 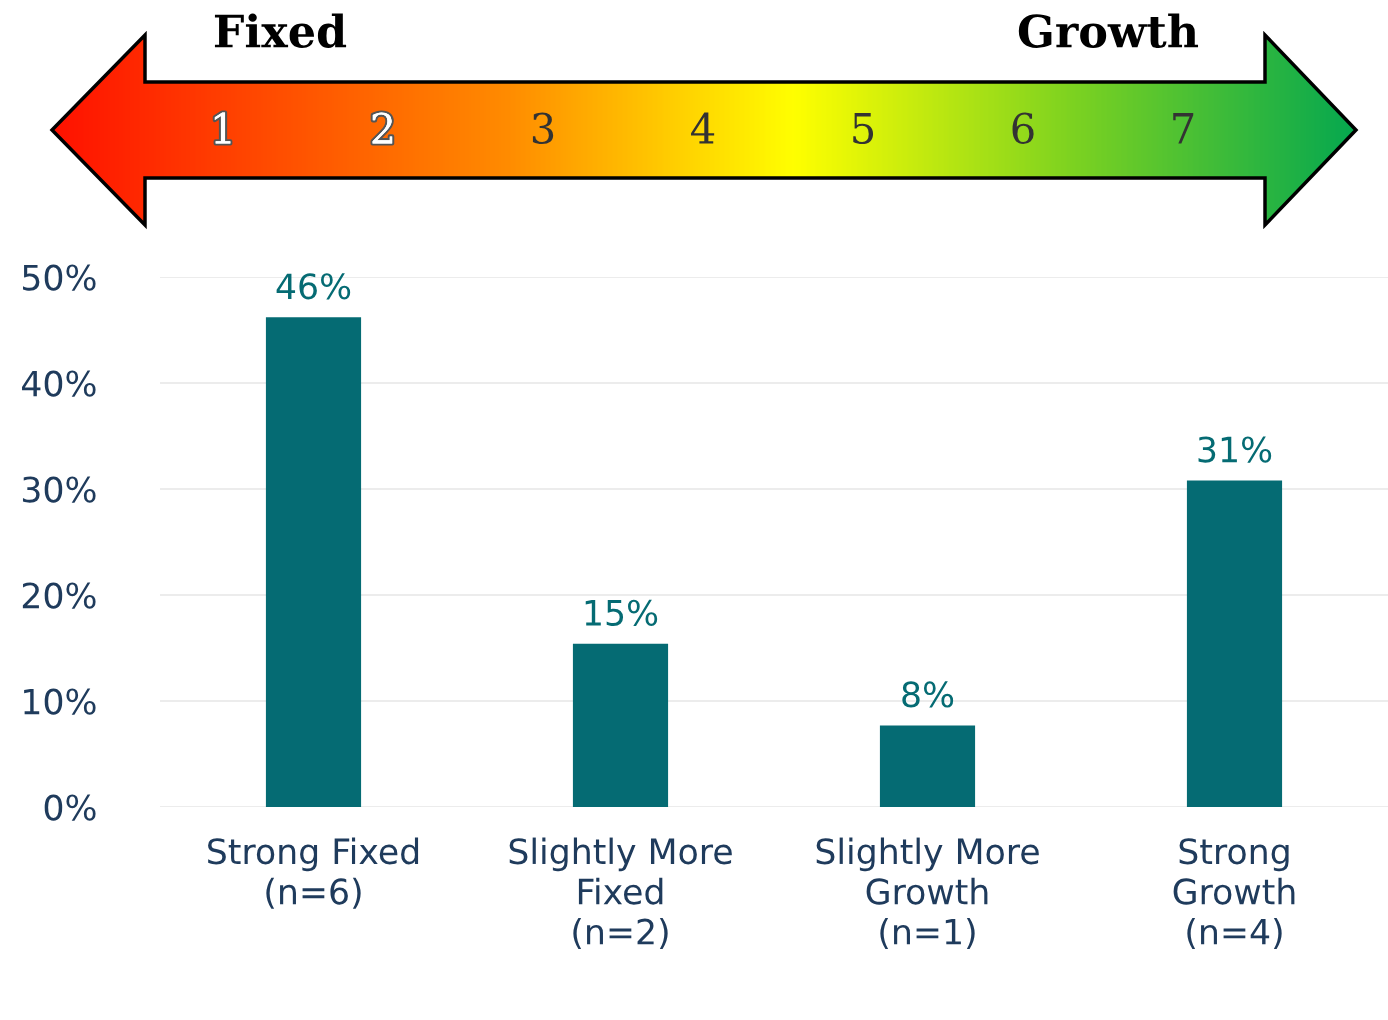 I want to click on x-tick-label: Strong Growth (n=4), so click(x=1234, y=893).